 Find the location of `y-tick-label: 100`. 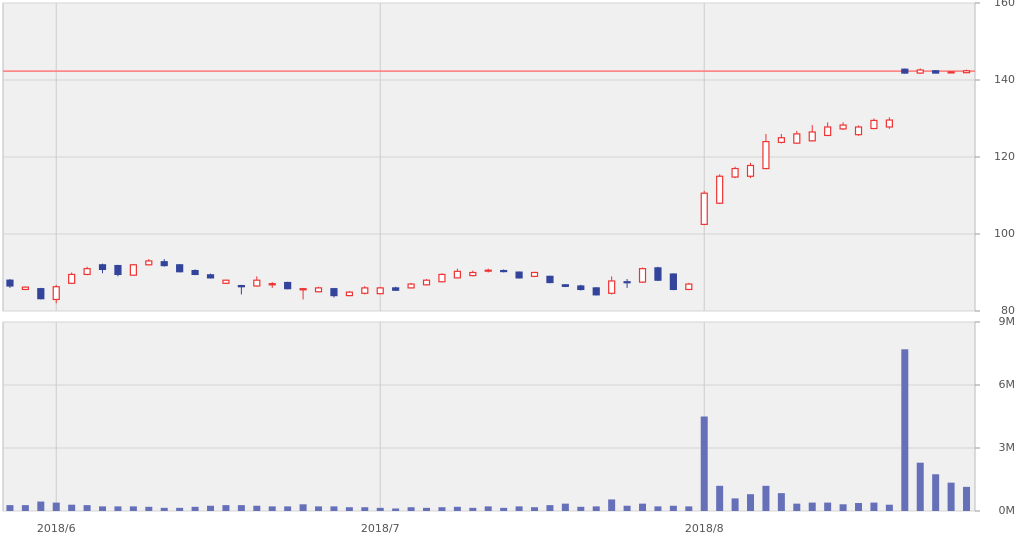

y-tick-label: 100 is located at coordinates (1004, 233).